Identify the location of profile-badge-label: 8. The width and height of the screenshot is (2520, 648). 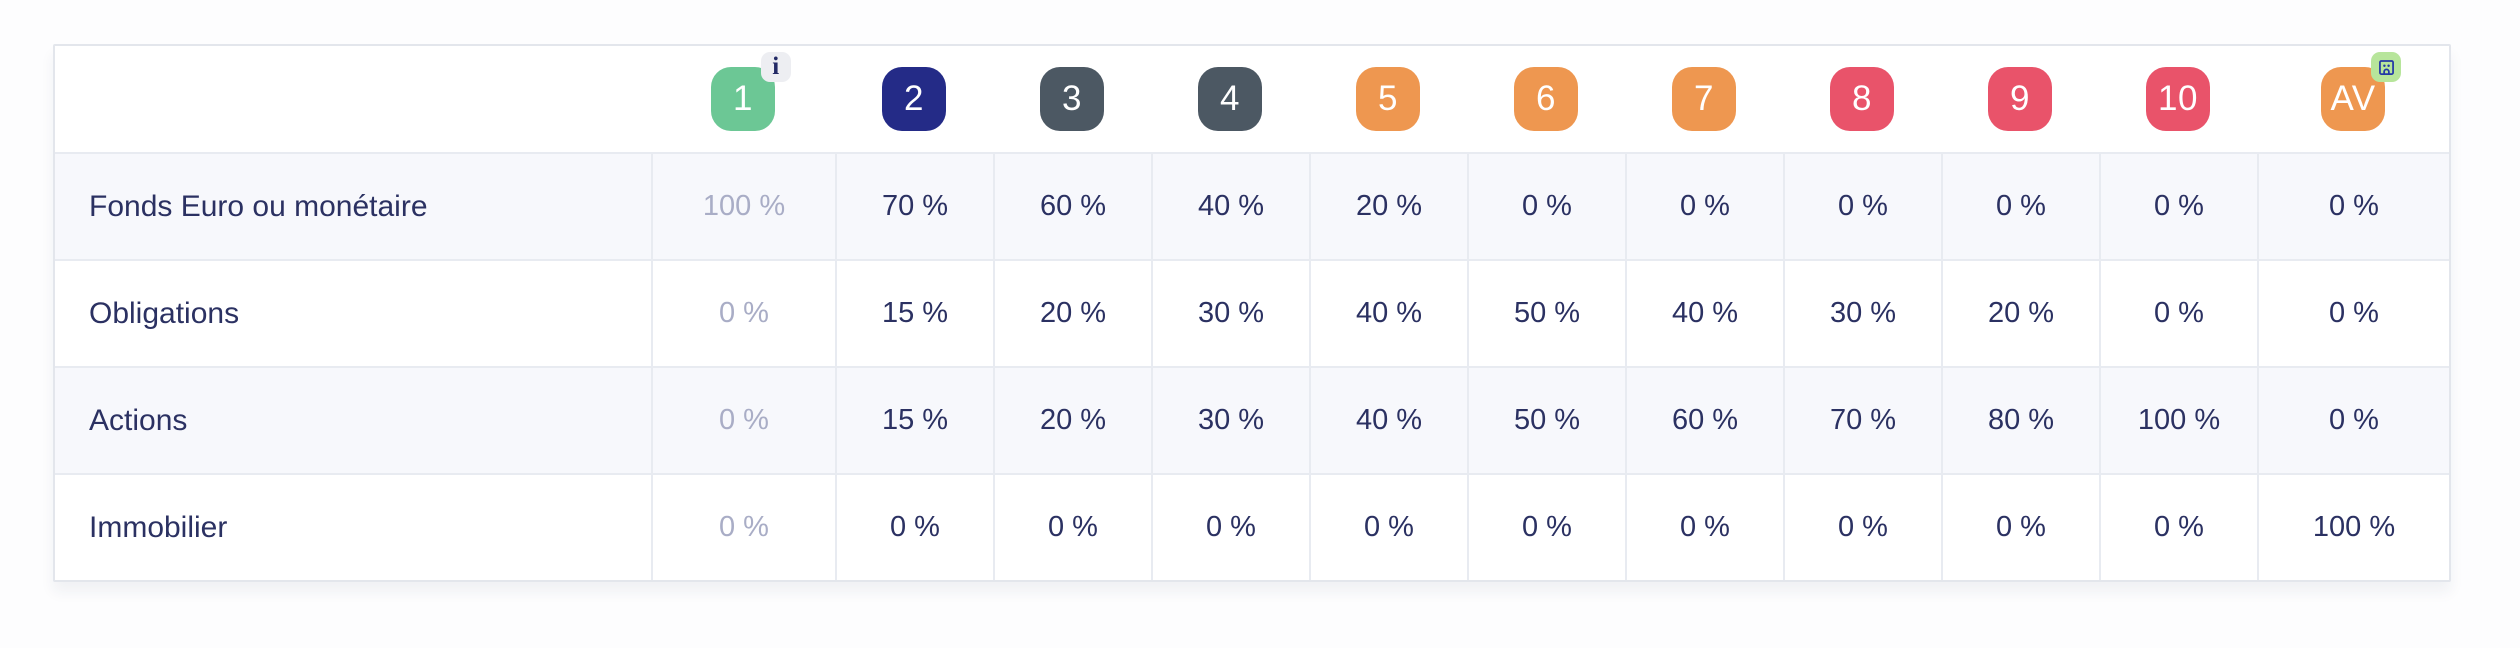
(1862, 98).